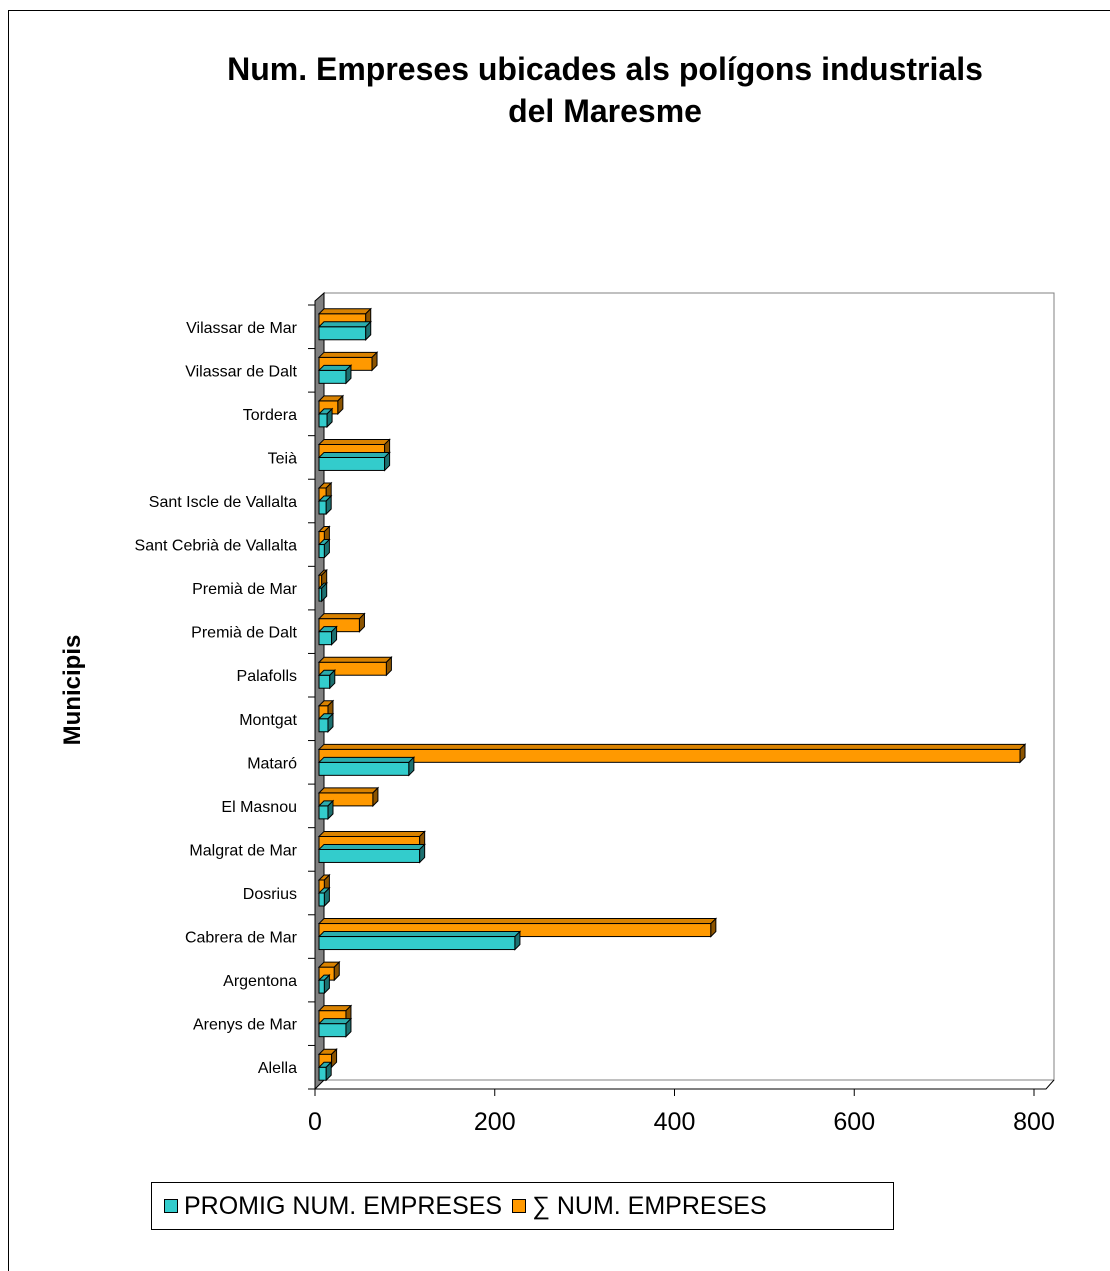  What do you see at coordinates (282, 458) in the screenshot?
I see `category-label: Teià` at bounding box center [282, 458].